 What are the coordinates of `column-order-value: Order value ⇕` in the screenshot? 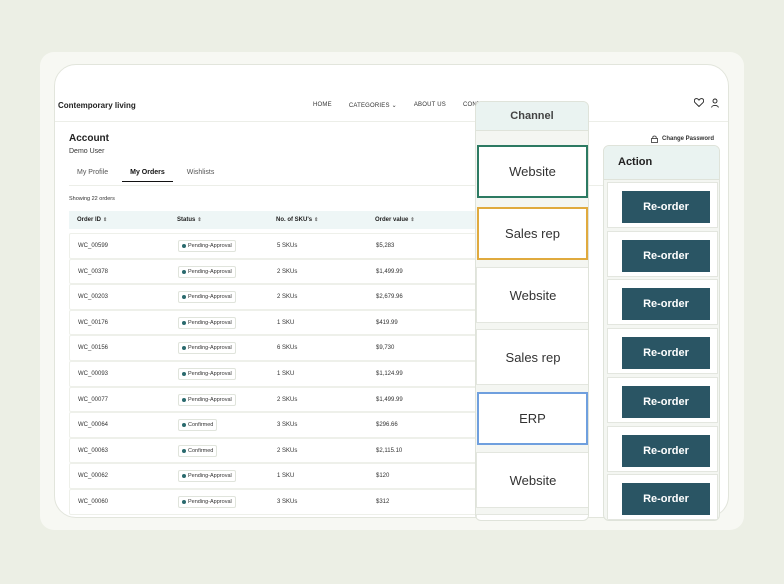 It's located at (395, 220).